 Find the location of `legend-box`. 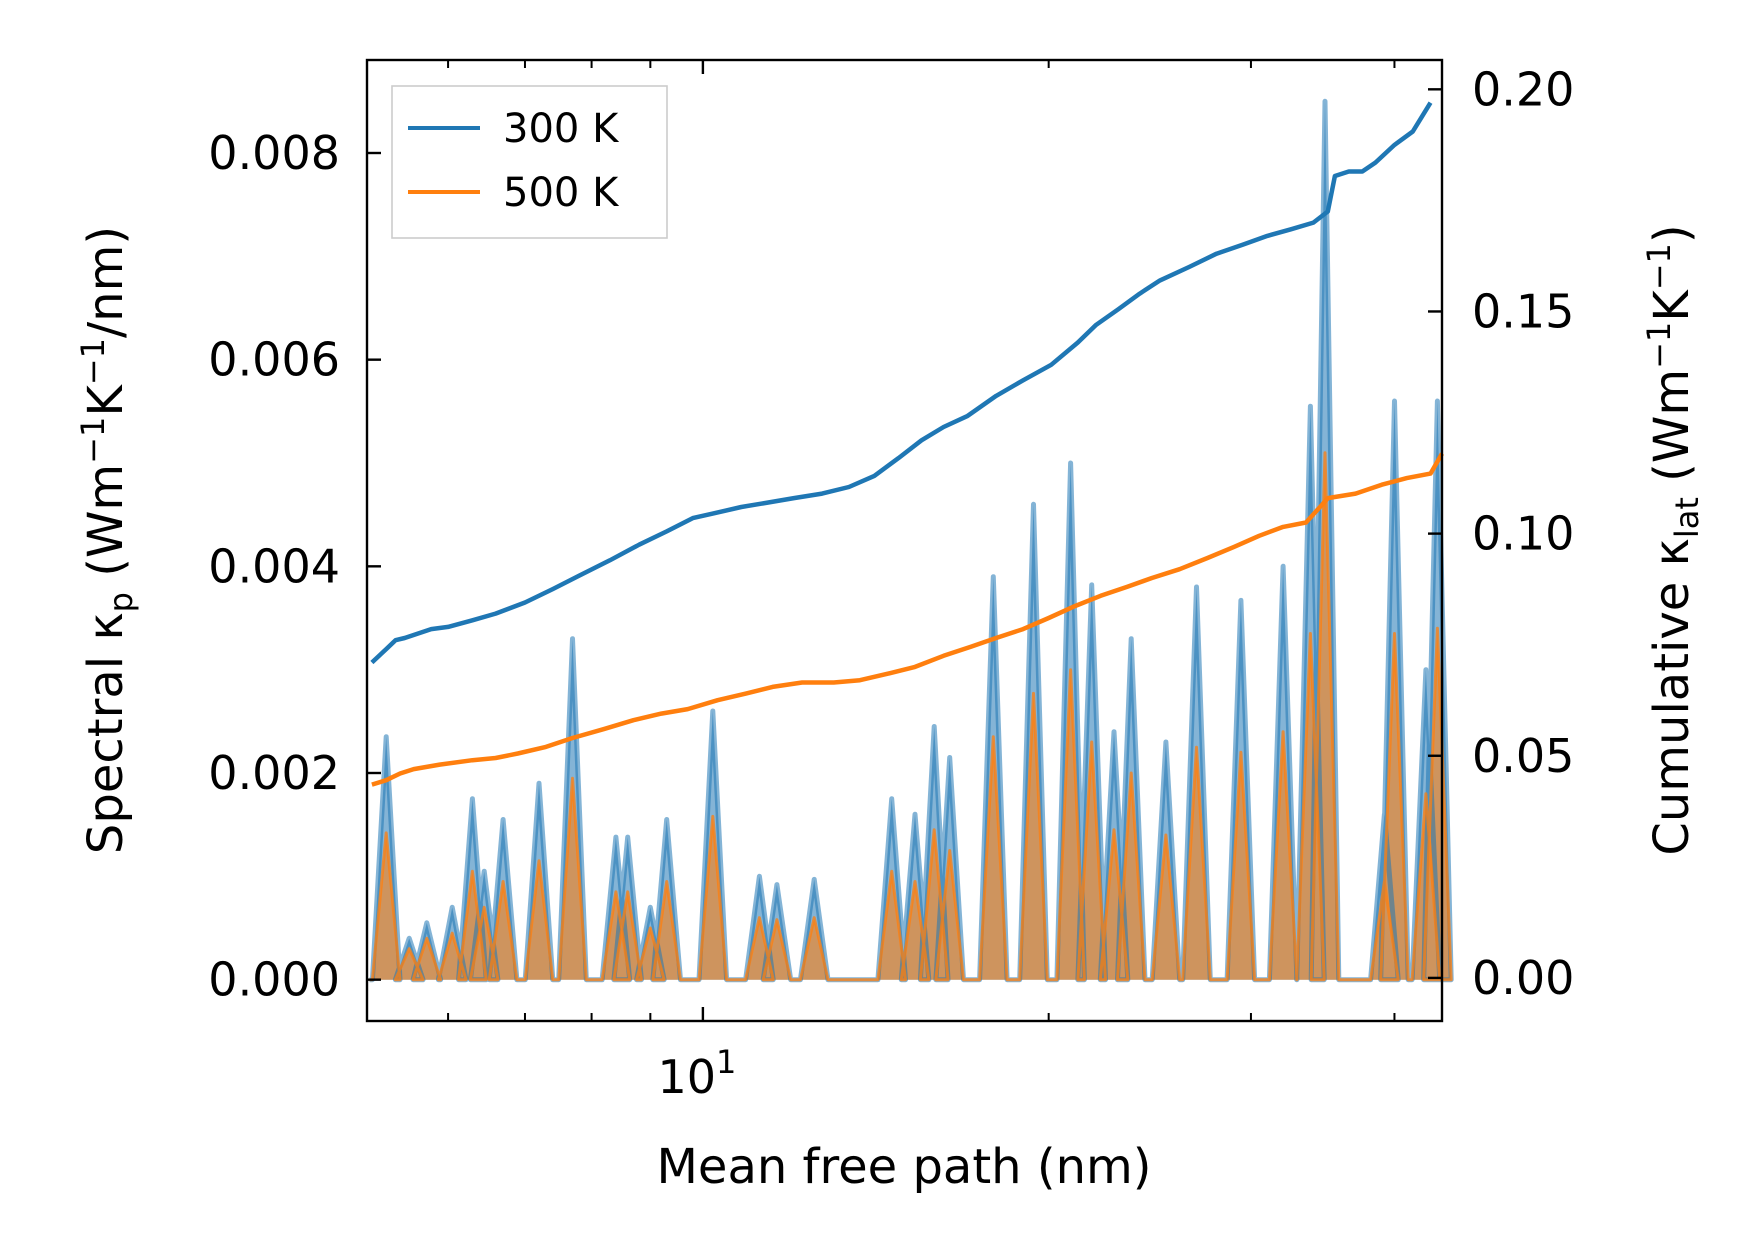

legend-box is located at coordinates (529, 162).